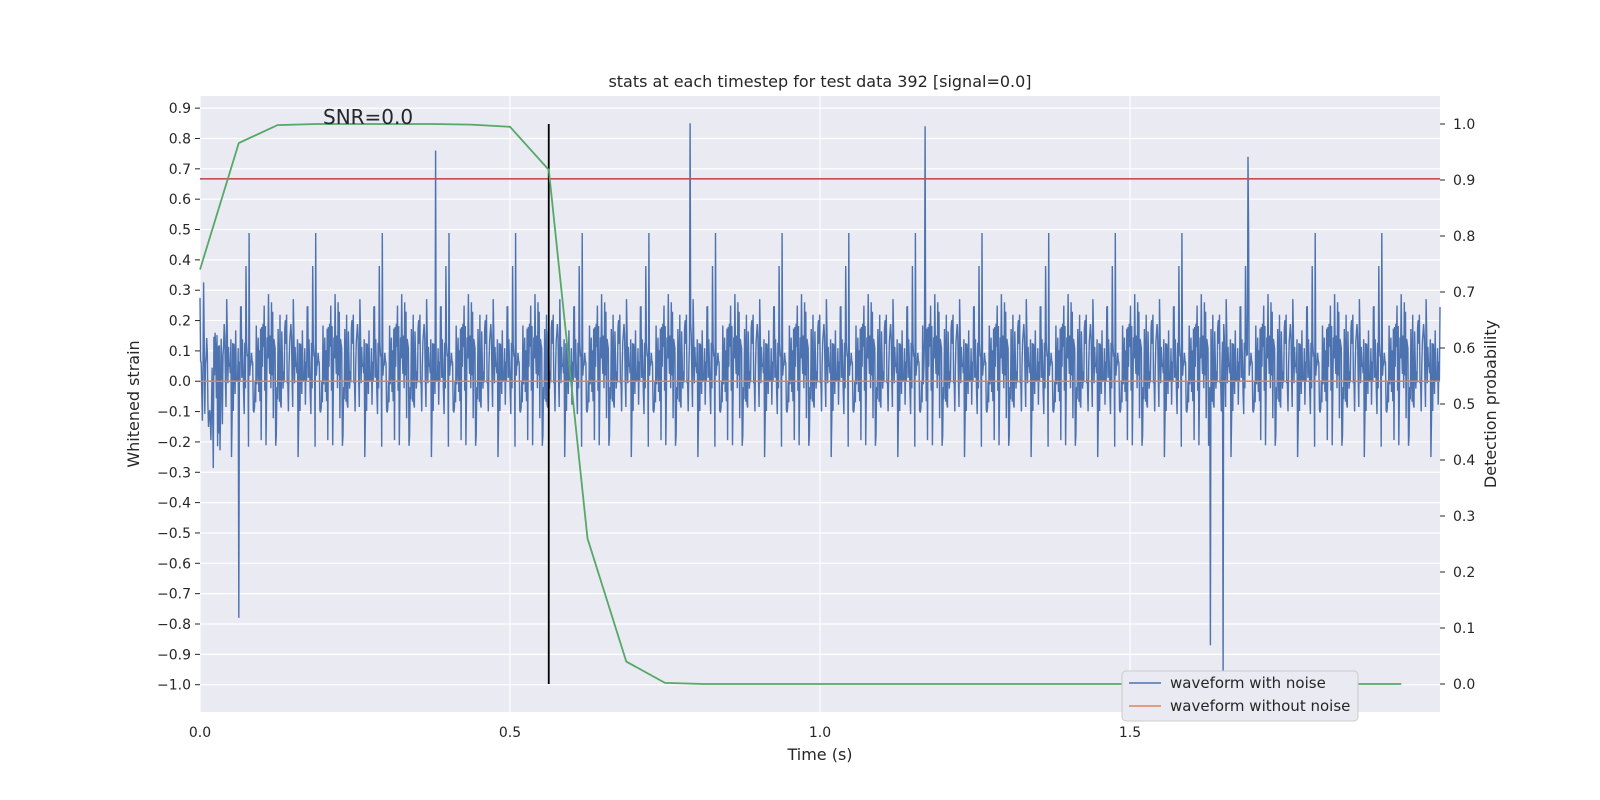 The image size is (1600, 800). Describe the element at coordinates (819, 754) in the screenshot. I see `x-axis-label: Time (s)` at that location.